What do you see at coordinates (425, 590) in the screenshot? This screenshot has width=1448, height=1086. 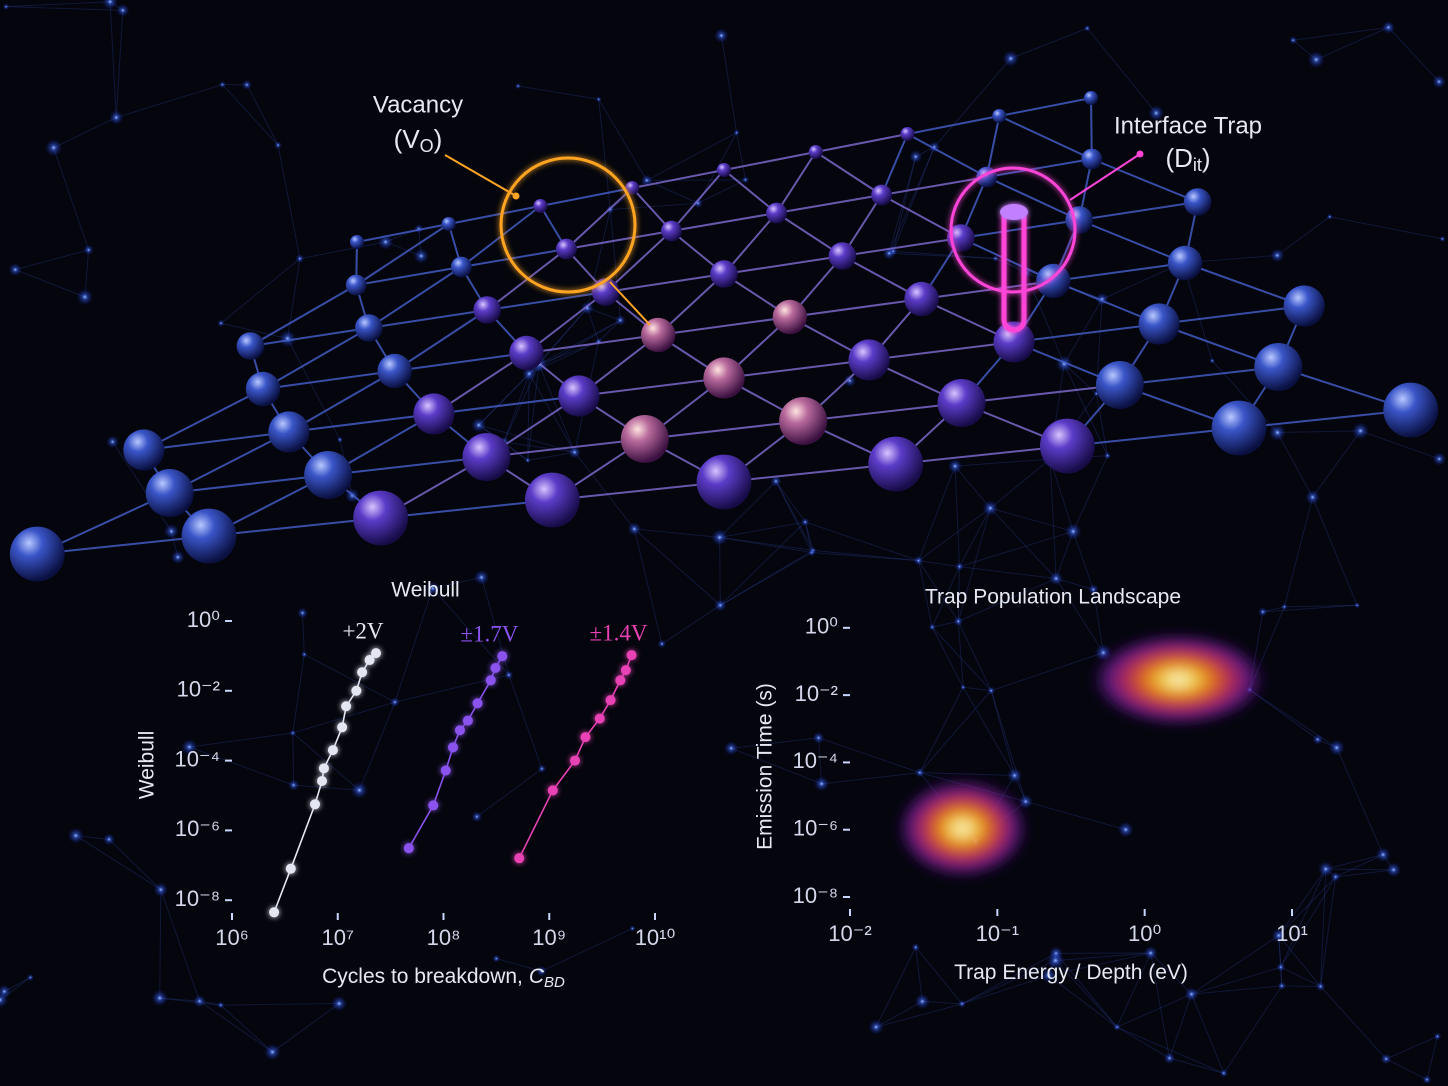 I see `chart-title: Weibull` at bounding box center [425, 590].